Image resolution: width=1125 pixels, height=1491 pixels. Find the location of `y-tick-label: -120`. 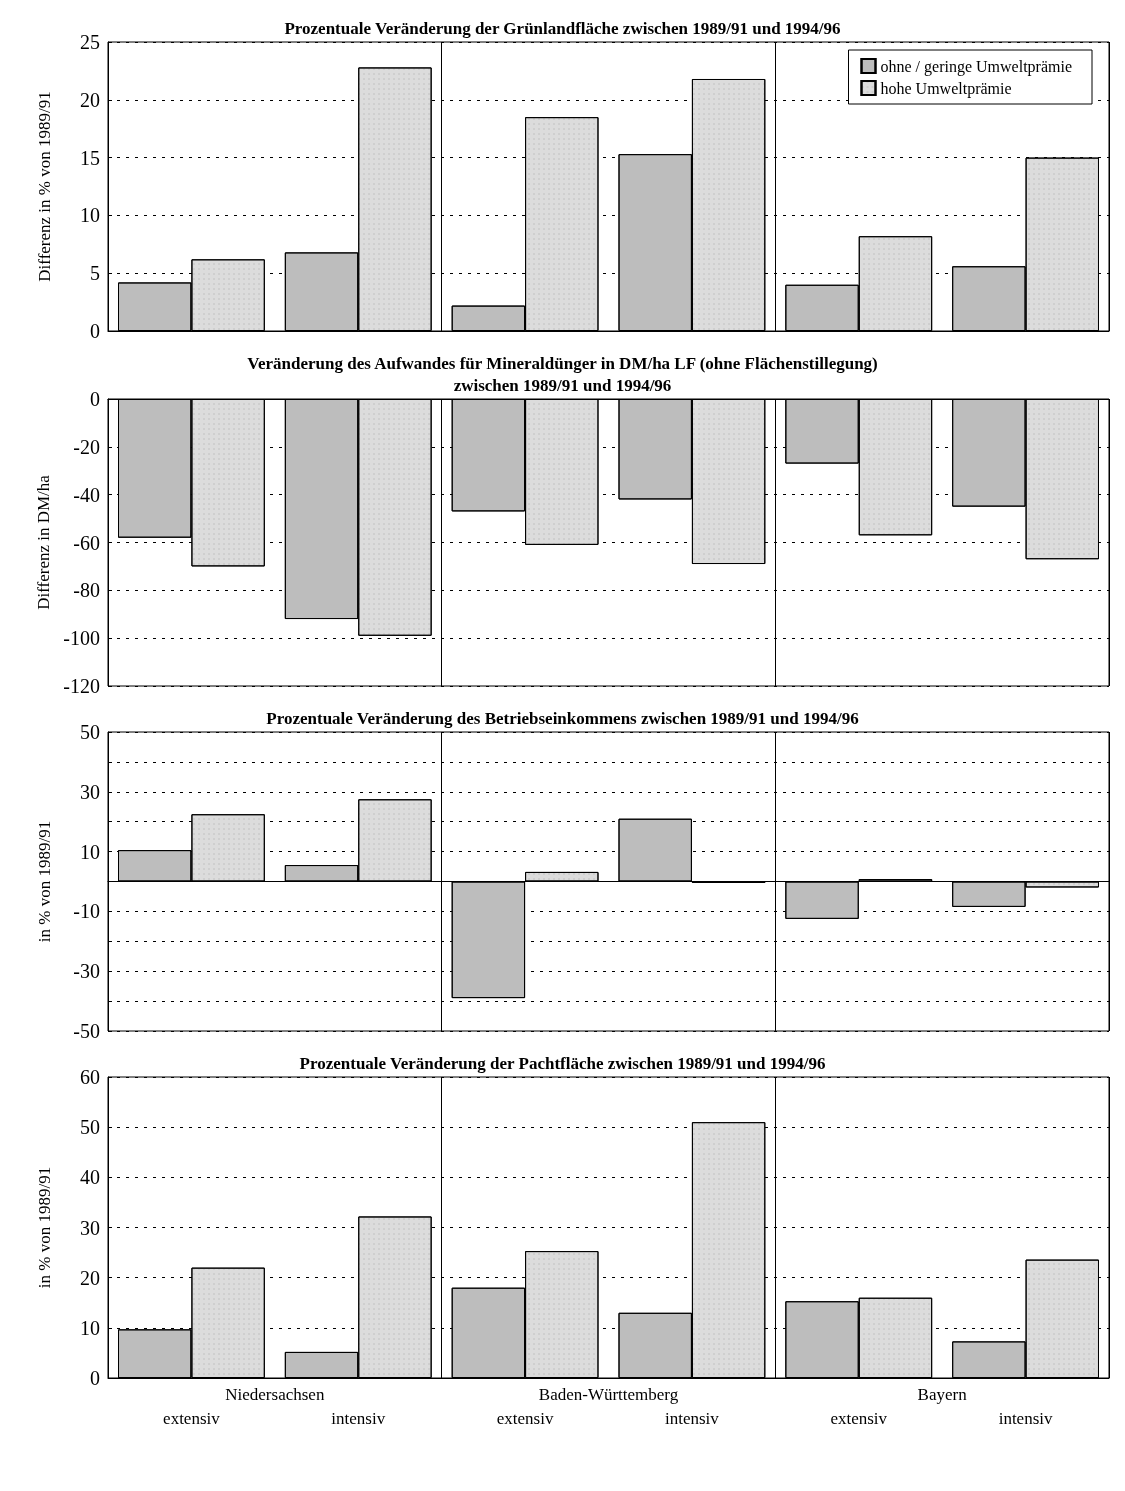

y-tick-label: -120 is located at coordinates (81, 686).